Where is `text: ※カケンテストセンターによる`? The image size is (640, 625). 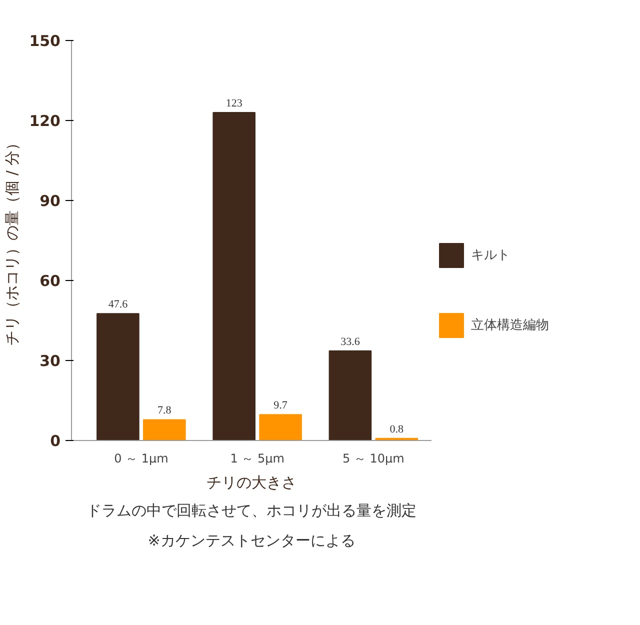
text: ※カケンテストセンターによる is located at coordinates (252, 541).